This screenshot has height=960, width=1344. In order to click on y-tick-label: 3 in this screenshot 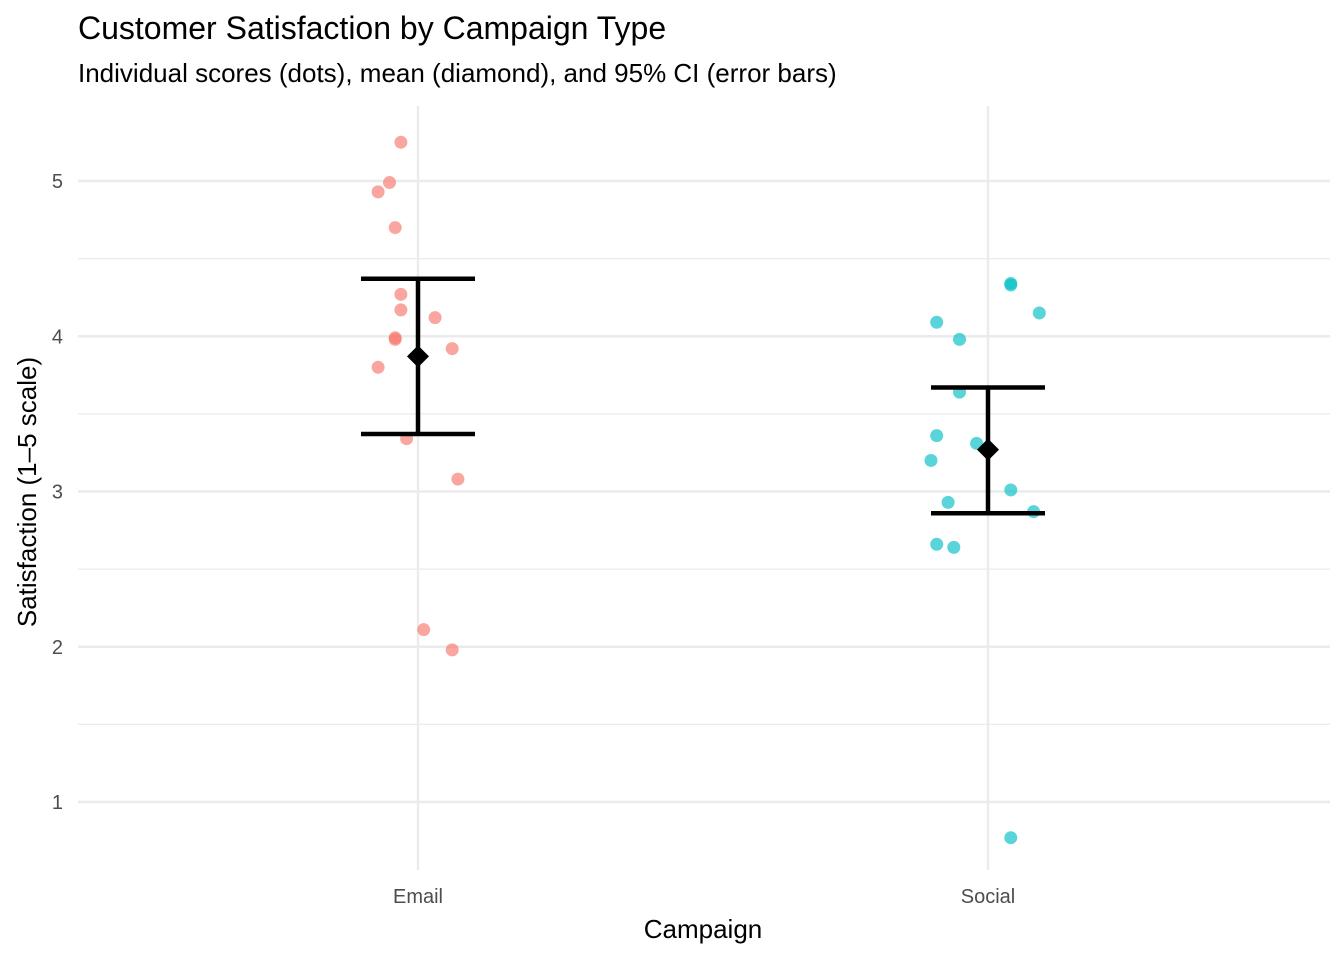, I will do `click(57, 493)`.